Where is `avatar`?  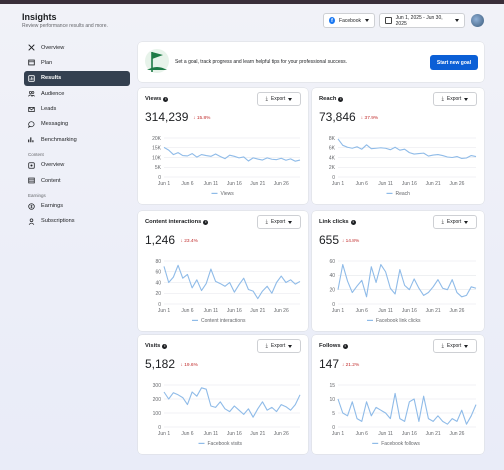
avatar is located at coordinates (477, 20).